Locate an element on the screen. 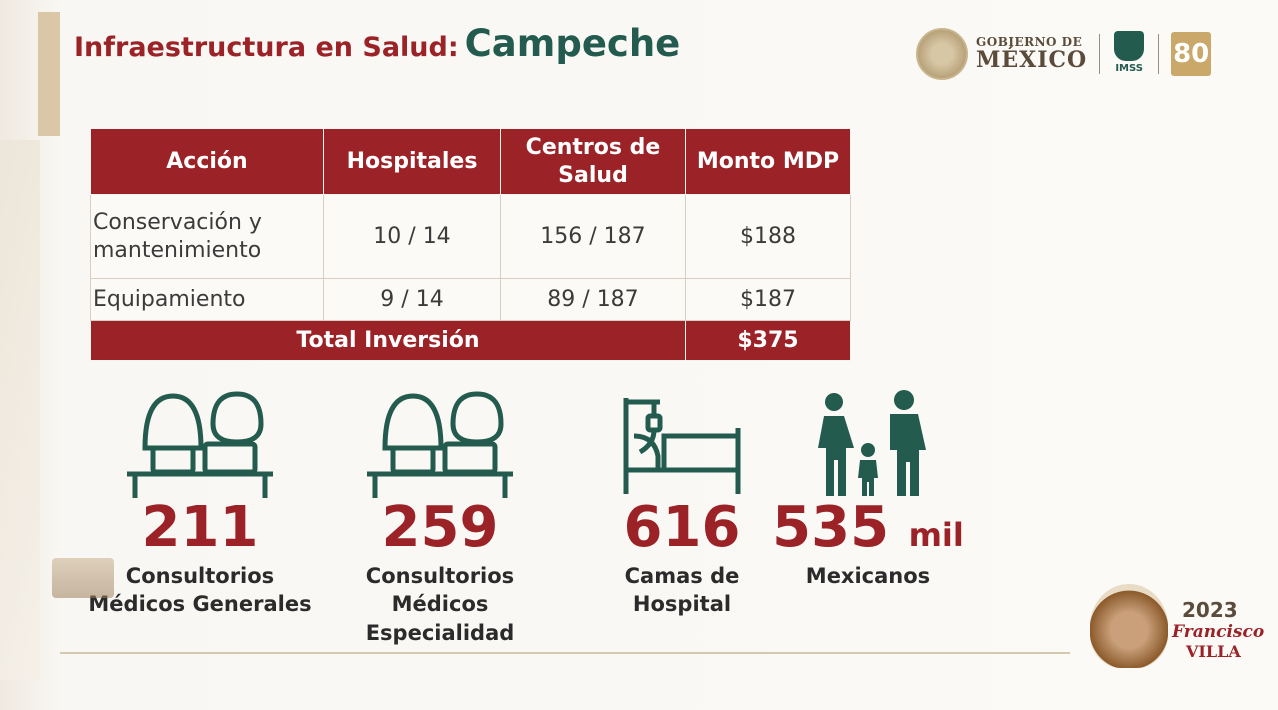 The image size is (1278, 710). header-centros: Centros de Salud is located at coordinates (593, 161).